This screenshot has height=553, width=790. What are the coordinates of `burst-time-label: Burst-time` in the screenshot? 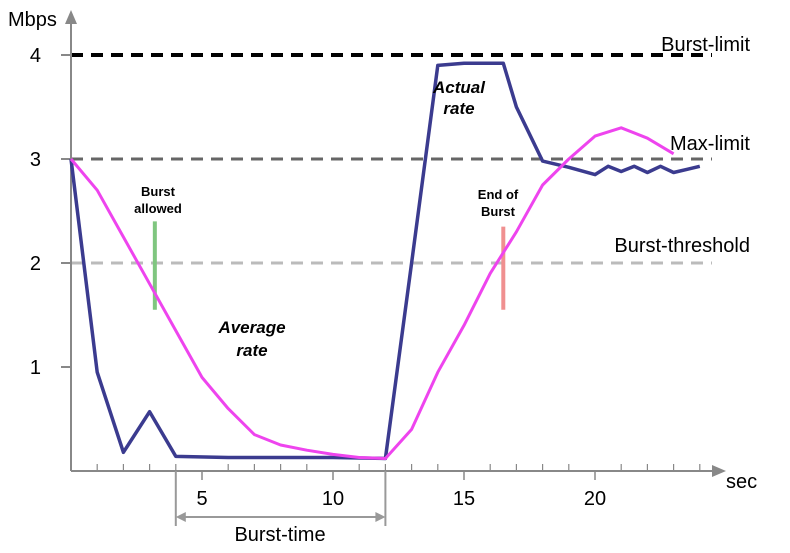 It's located at (279, 535).